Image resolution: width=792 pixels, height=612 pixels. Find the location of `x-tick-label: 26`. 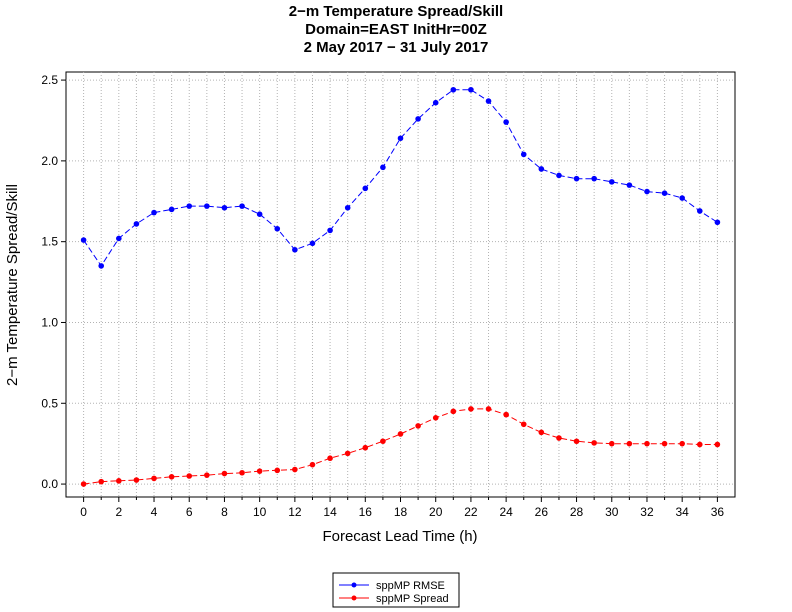

x-tick-label: 26 is located at coordinates (542, 512).